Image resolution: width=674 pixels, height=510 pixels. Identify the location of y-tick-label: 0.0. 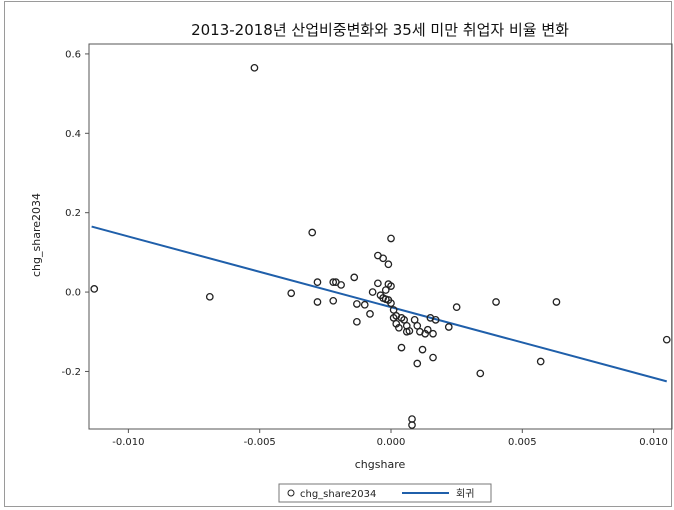
(73, 293).